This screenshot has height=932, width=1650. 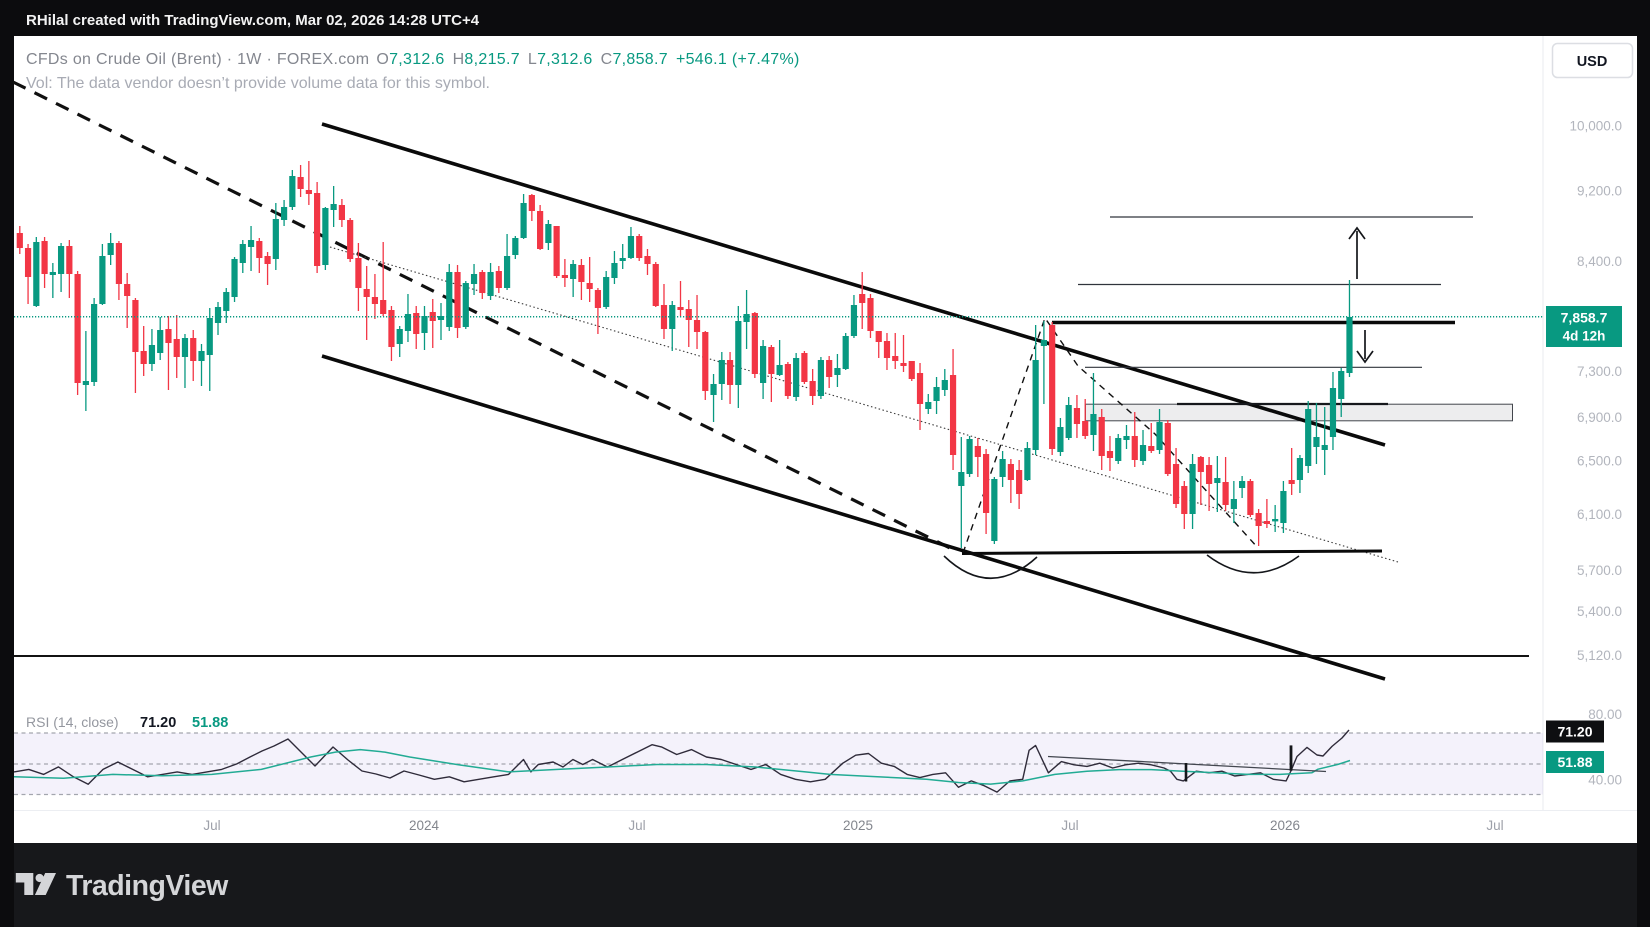 I want to click on svg-text: 2025, so click(x=858, y=825).